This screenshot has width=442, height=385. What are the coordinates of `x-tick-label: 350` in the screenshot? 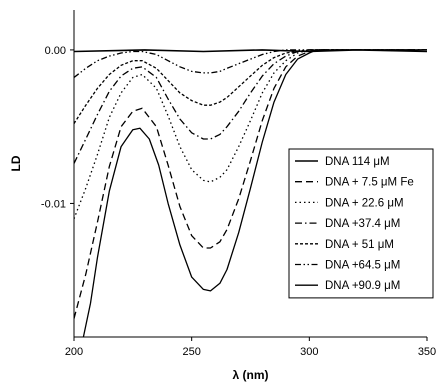 It's located at (427, 352).